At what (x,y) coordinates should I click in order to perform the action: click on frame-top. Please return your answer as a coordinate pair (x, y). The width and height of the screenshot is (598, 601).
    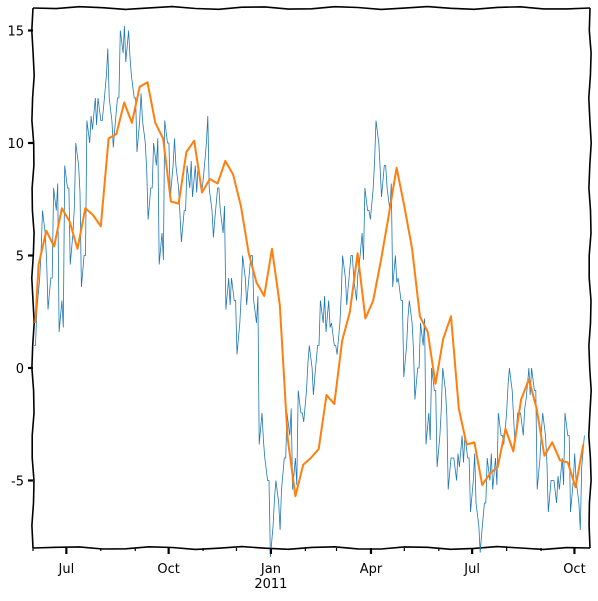
    Looking at the image, I should click on (311, 8).